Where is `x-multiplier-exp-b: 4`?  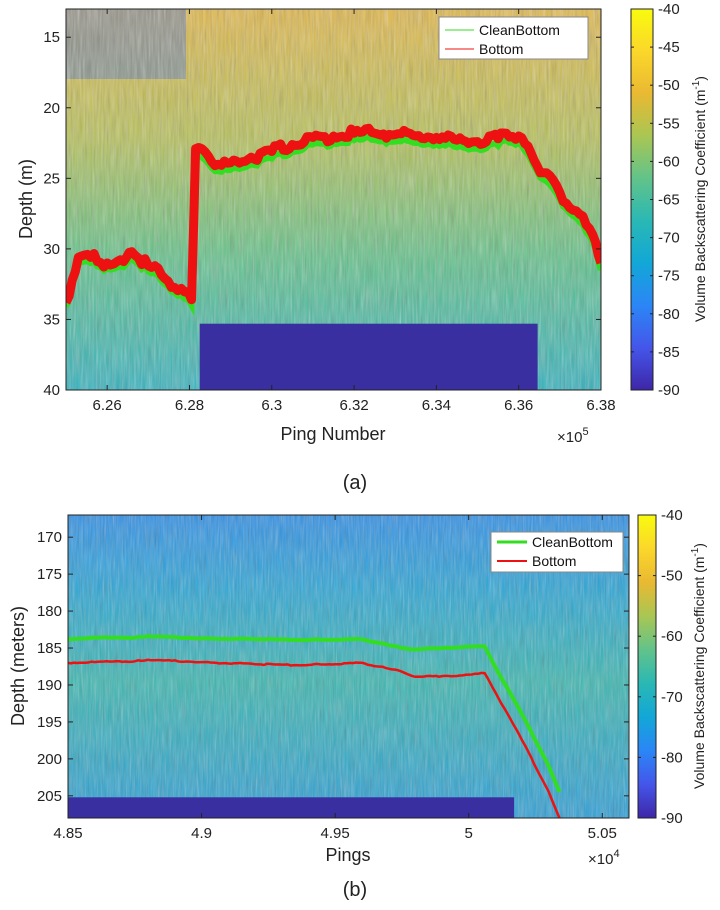
x-multiplier-exp-b: 4 is located at coordinates (616, 854).